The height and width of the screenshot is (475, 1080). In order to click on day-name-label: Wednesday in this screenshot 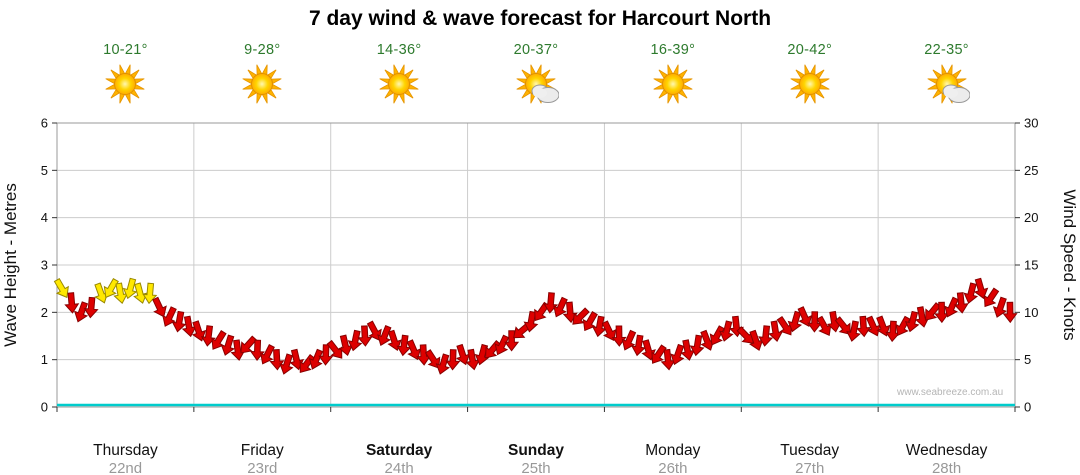, I will do `click(947, 450)`.